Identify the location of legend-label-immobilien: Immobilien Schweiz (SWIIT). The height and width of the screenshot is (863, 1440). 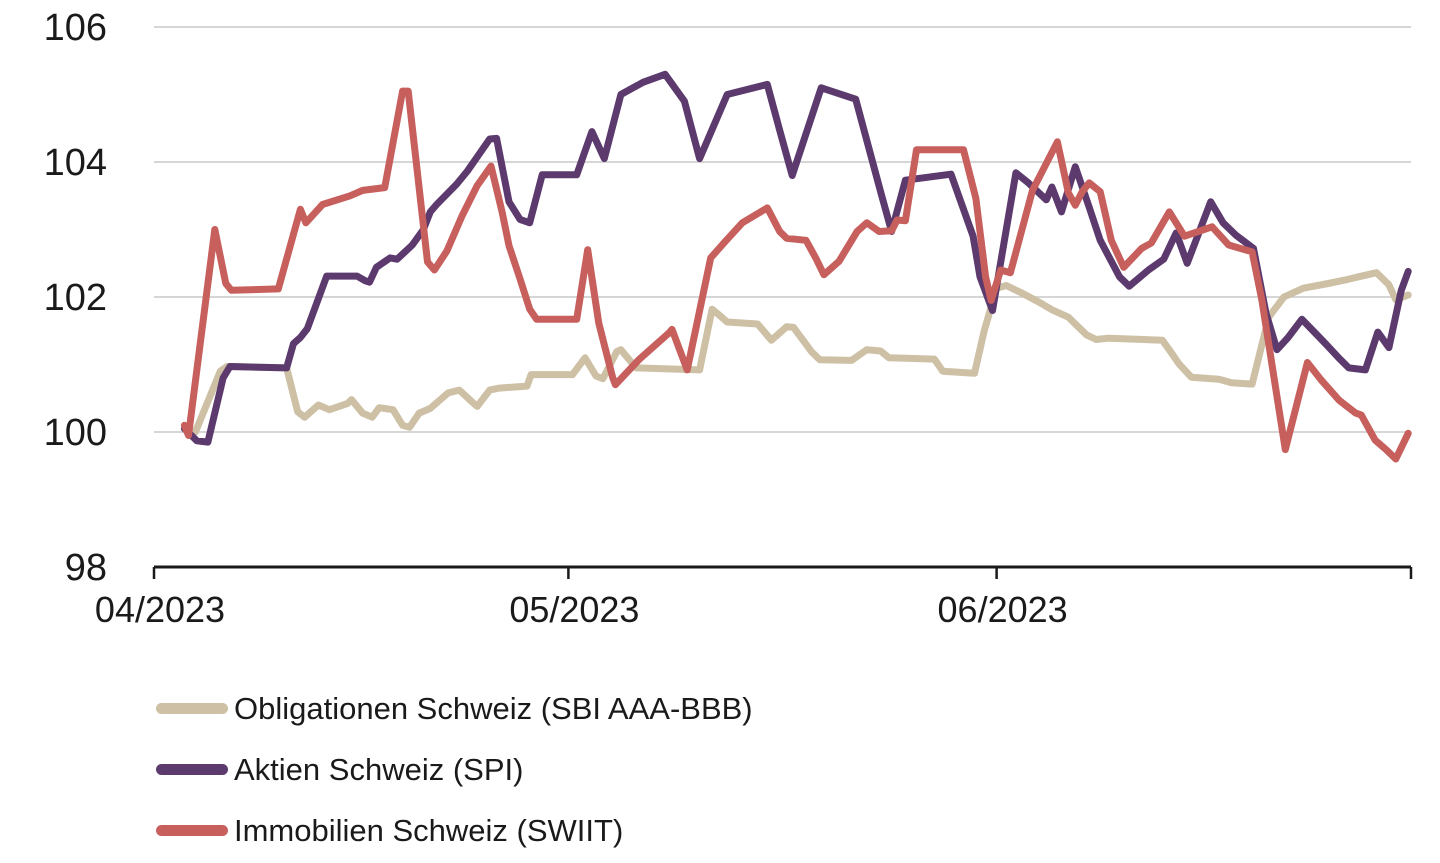
(429, 830).